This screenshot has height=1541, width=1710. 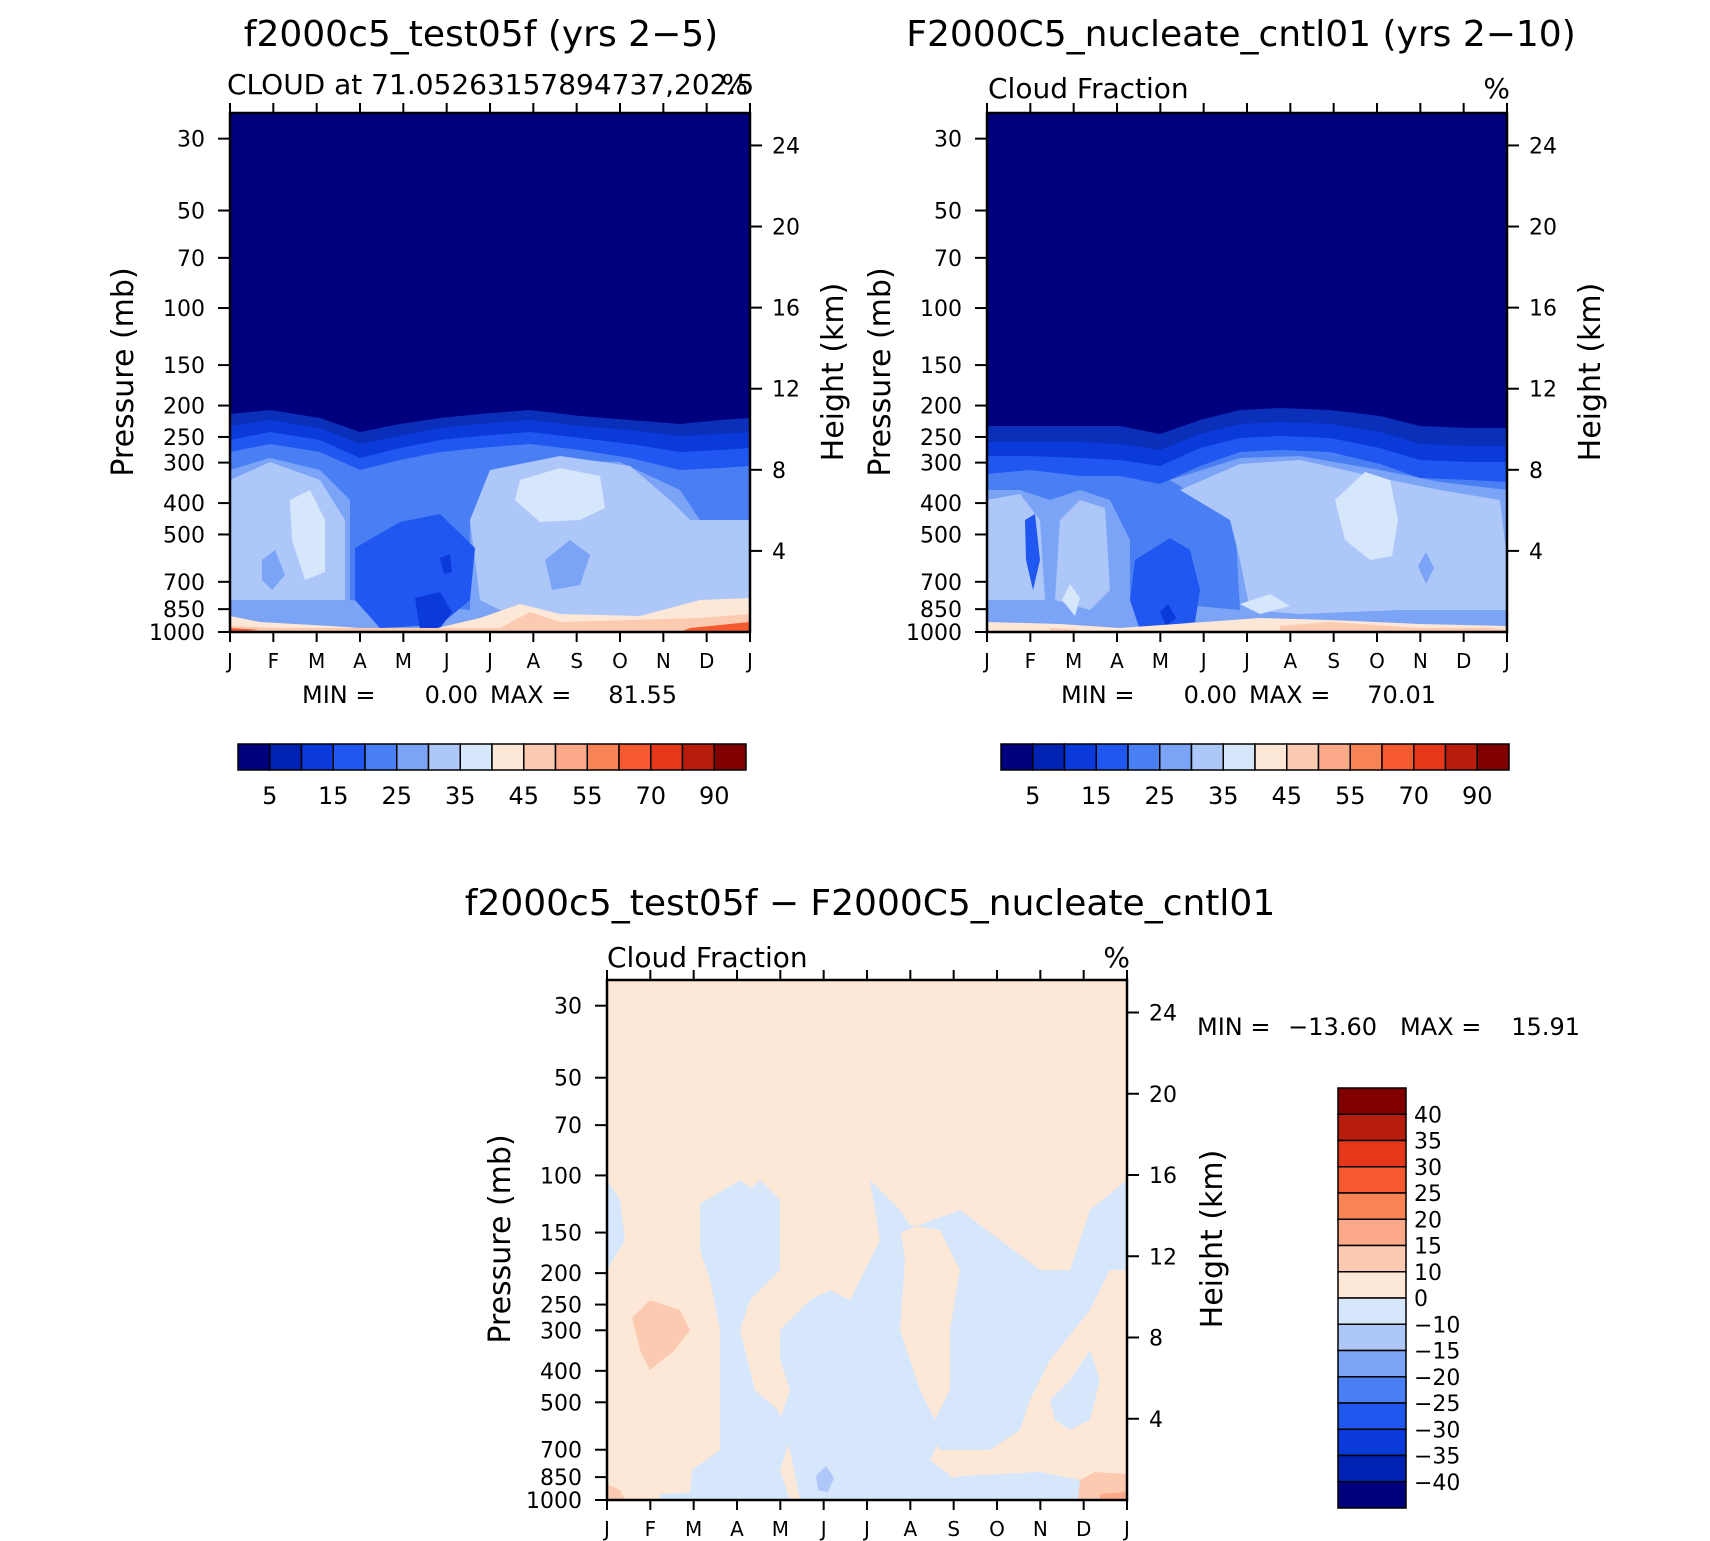 I want to click on panel2-fill-15b, so click(x=1112, y=572).